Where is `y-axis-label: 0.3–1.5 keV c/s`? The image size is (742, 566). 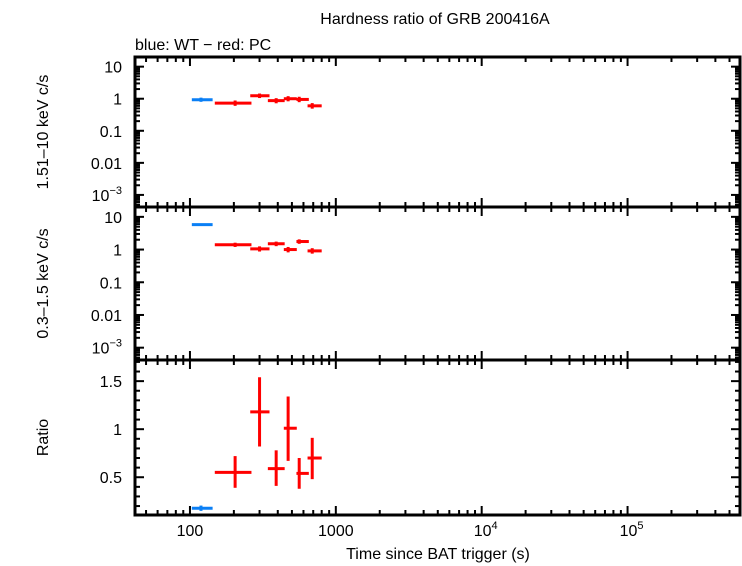 y-axis-label: 0.3–1.5 keV c/s is located at coordinates (43, 283).